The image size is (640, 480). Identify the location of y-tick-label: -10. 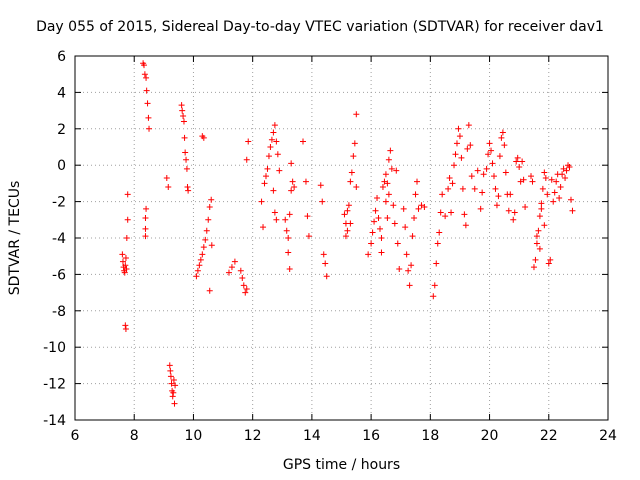
(54, 348).